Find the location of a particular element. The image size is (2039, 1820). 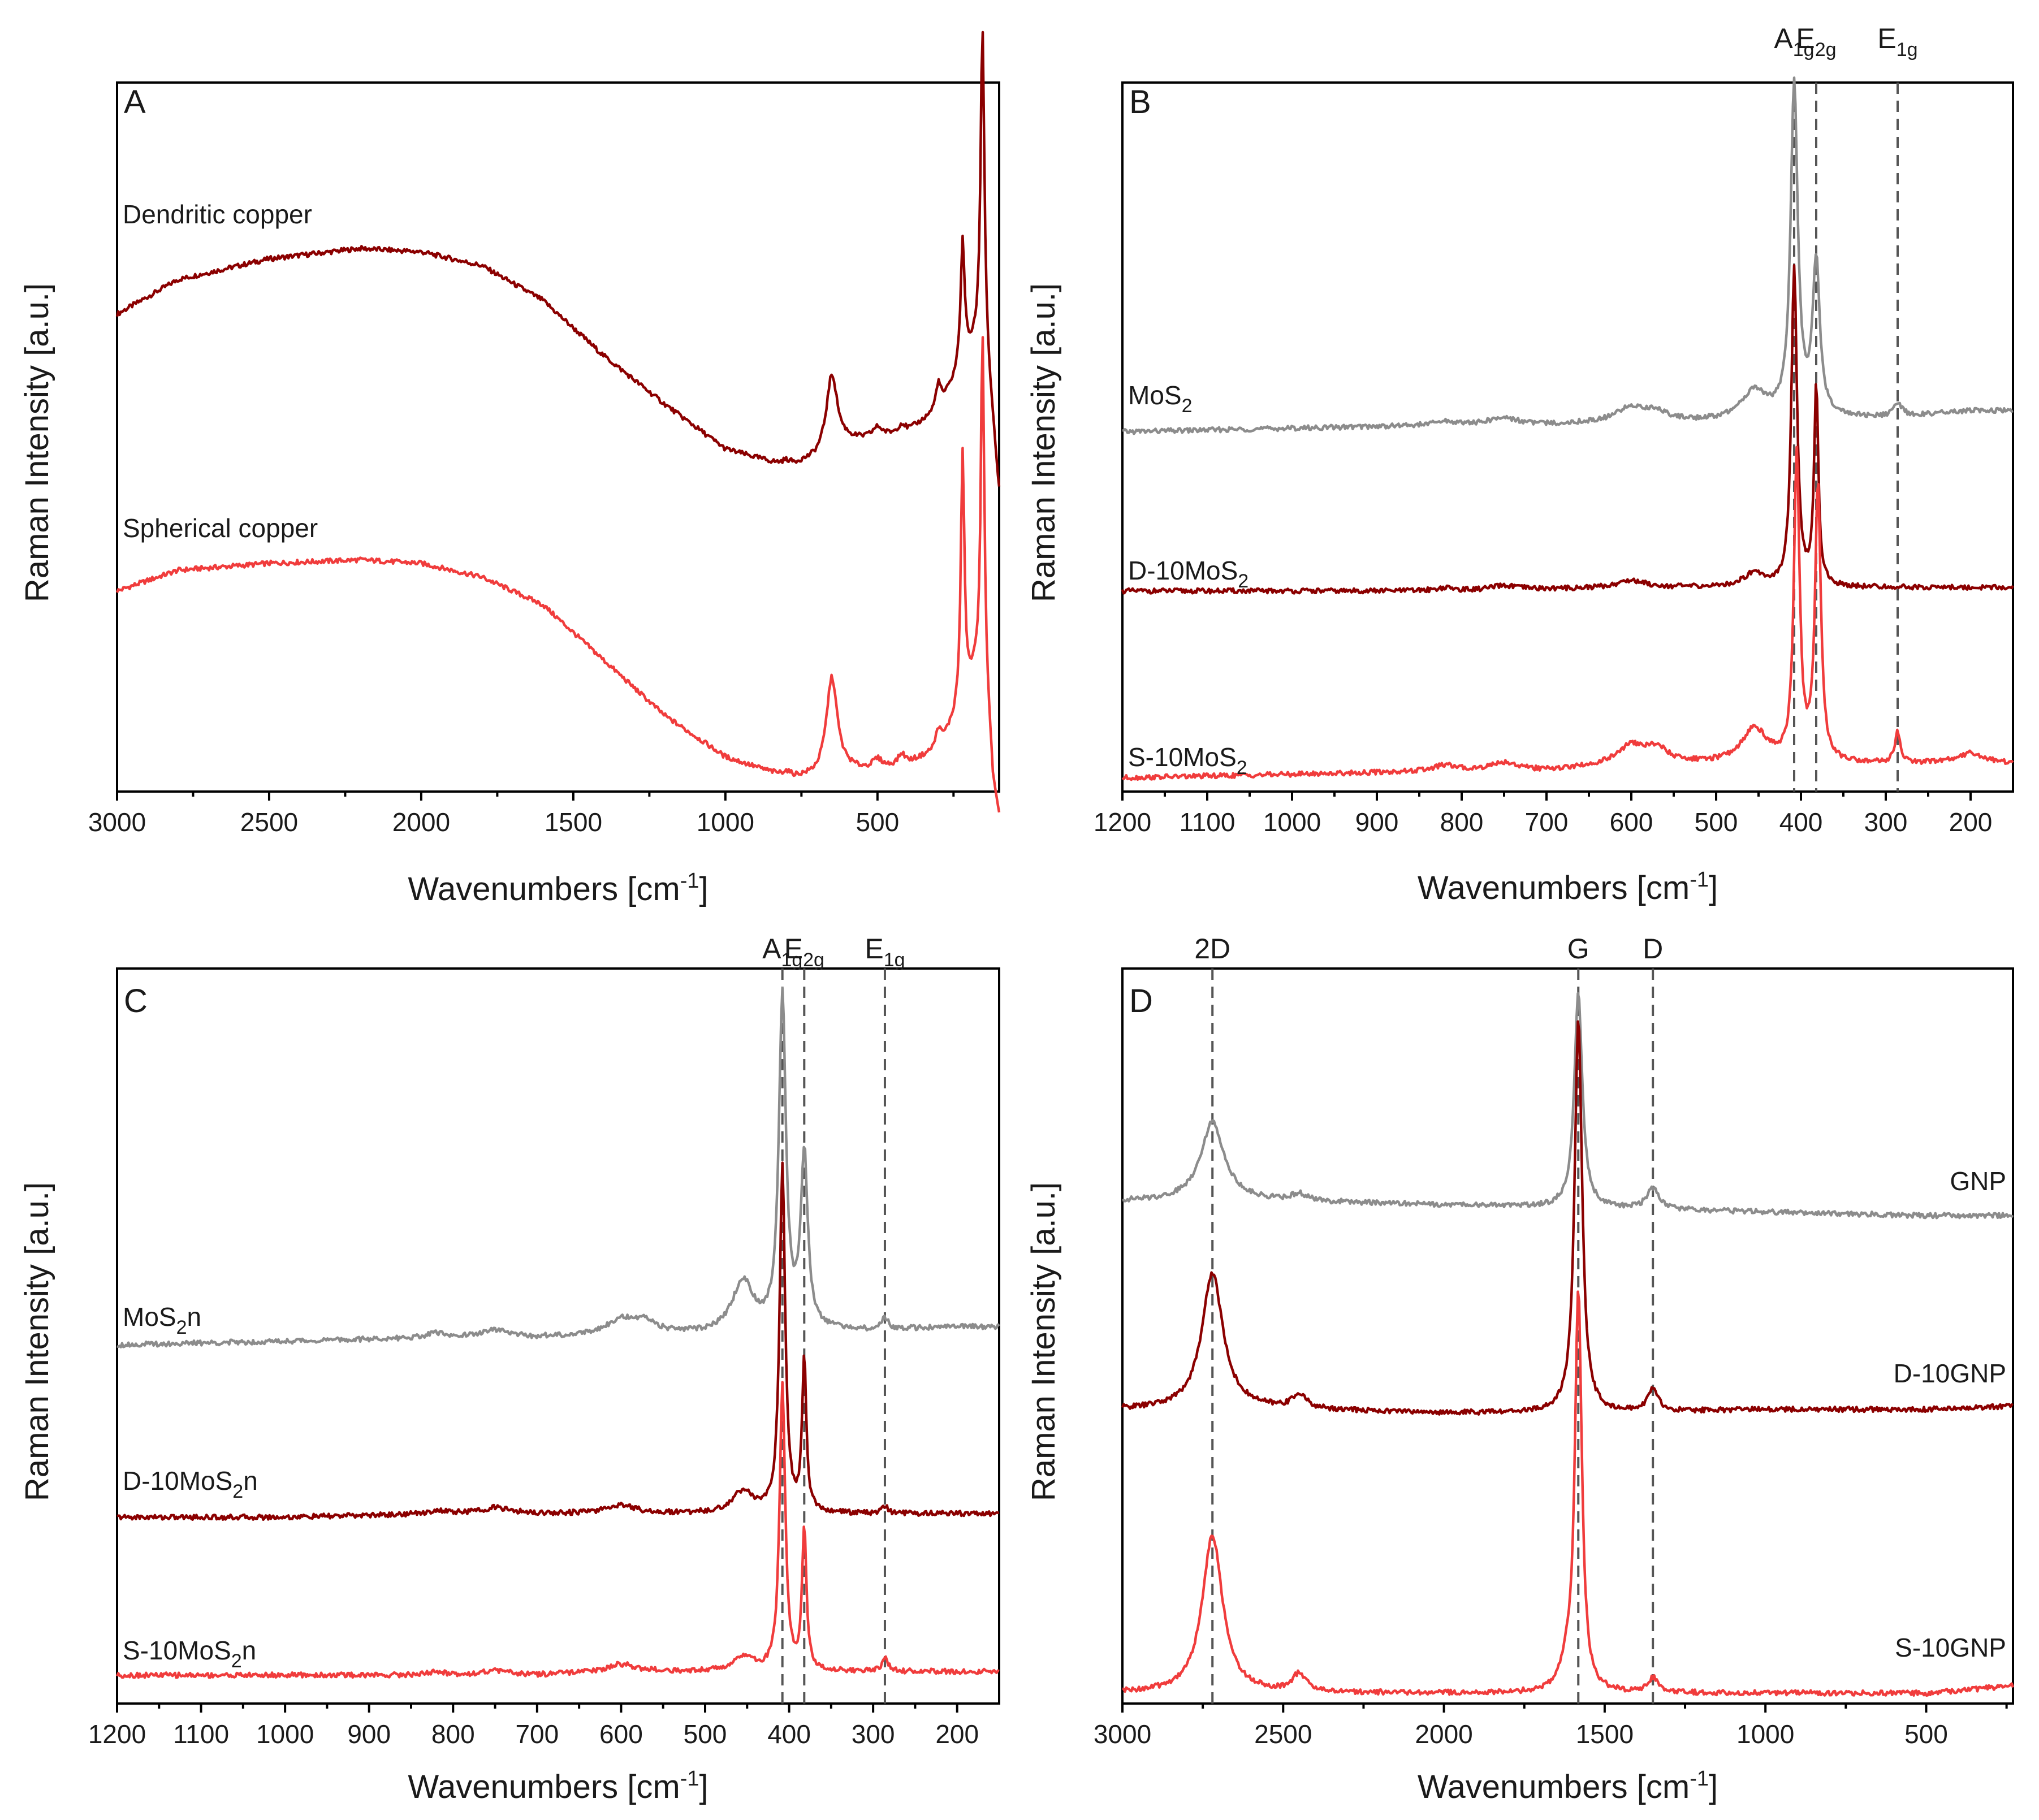

series-label: Spherical copper is located at coordinates (221, 528).